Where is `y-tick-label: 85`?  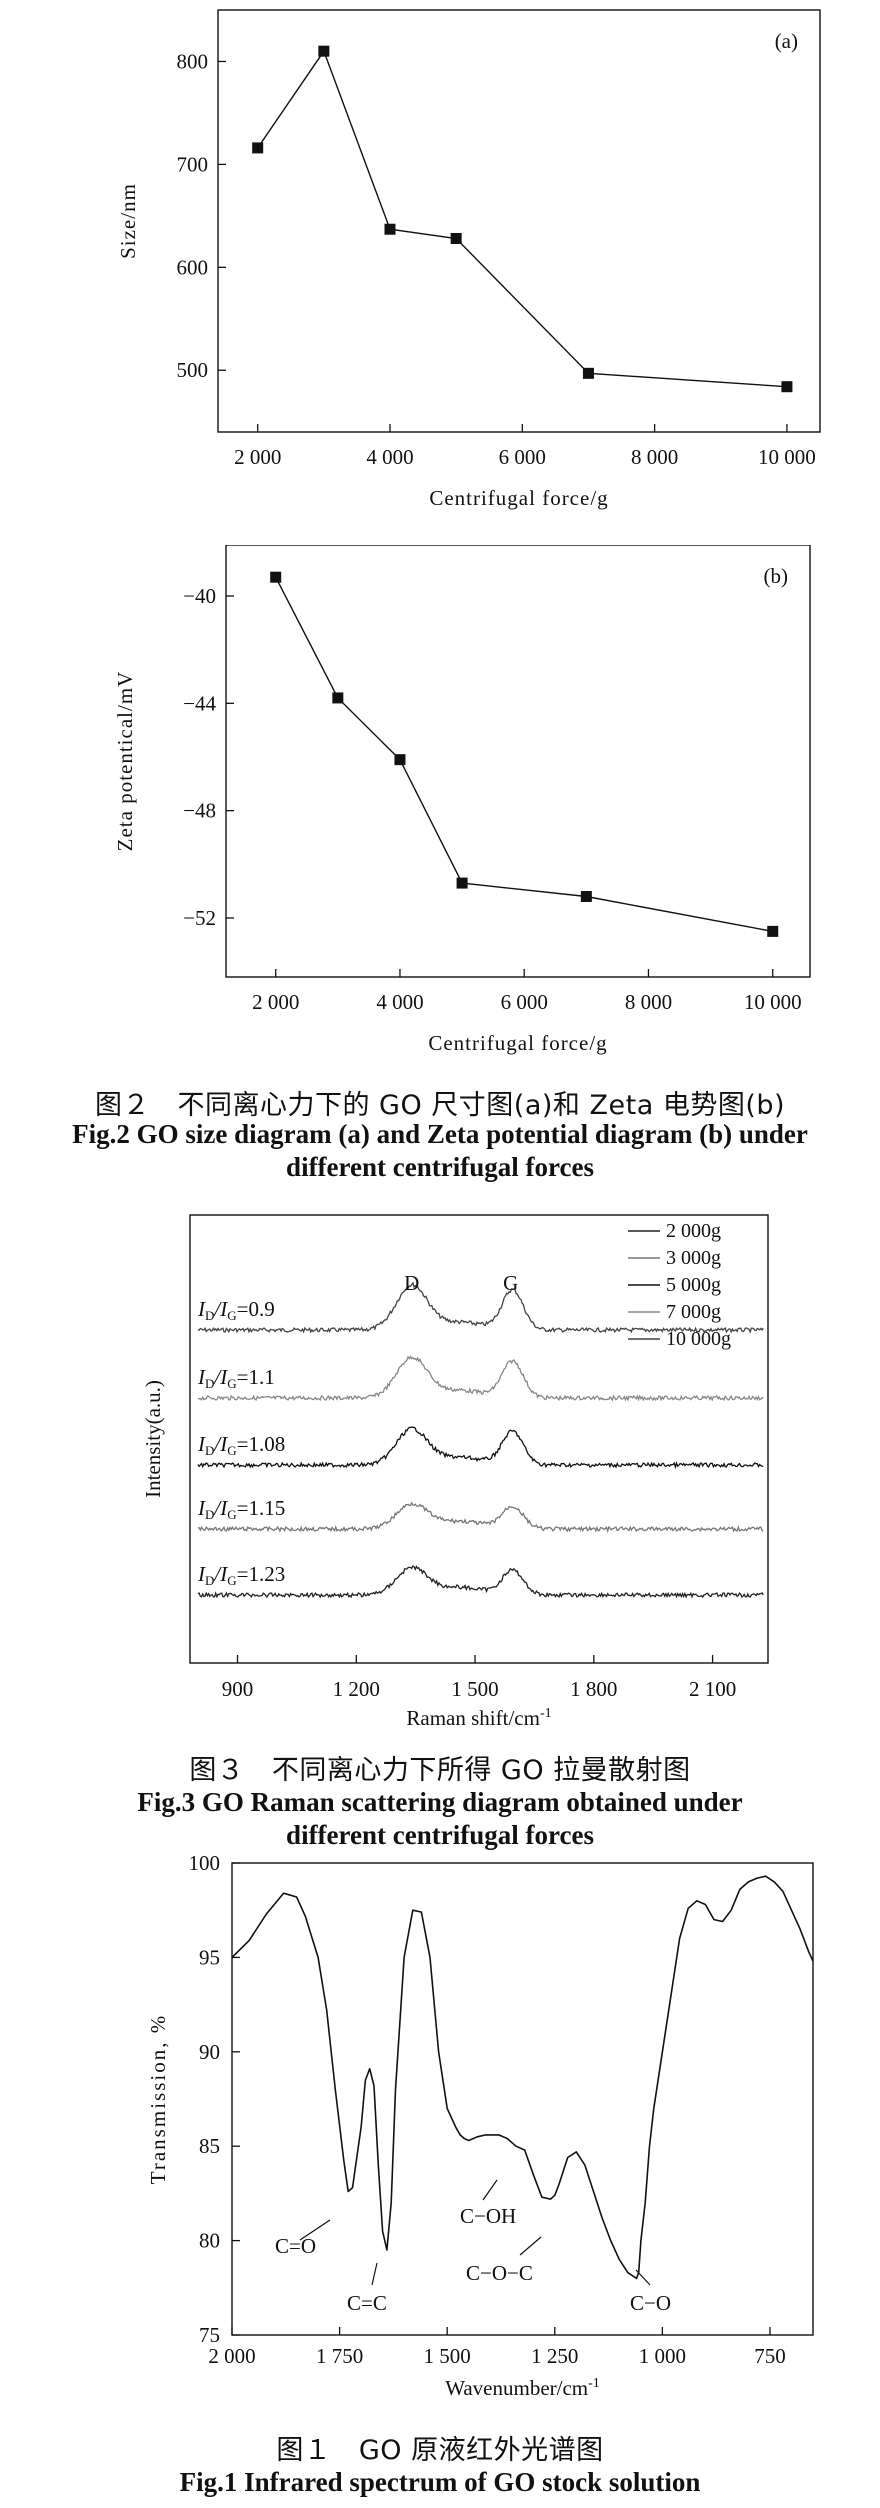
y-tick-label: 85 is located at coordinates (209, 2146).